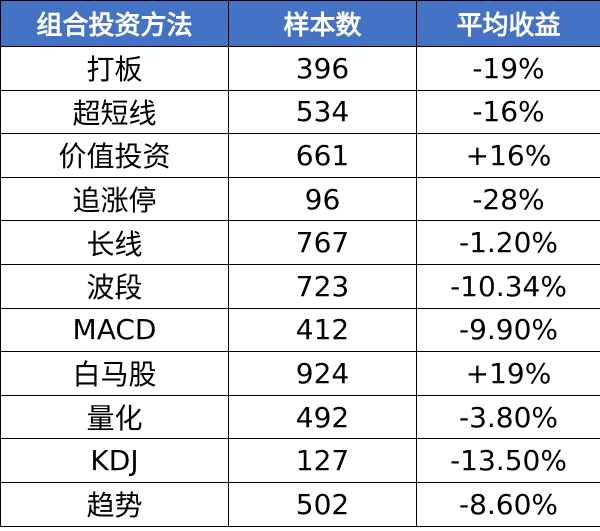 This screenshot has height=531, width=600. What do you see at coordinates (508, 112) in the screenshot?
I see `avg-return-cell: -16%` at bounding box center [508, 112].